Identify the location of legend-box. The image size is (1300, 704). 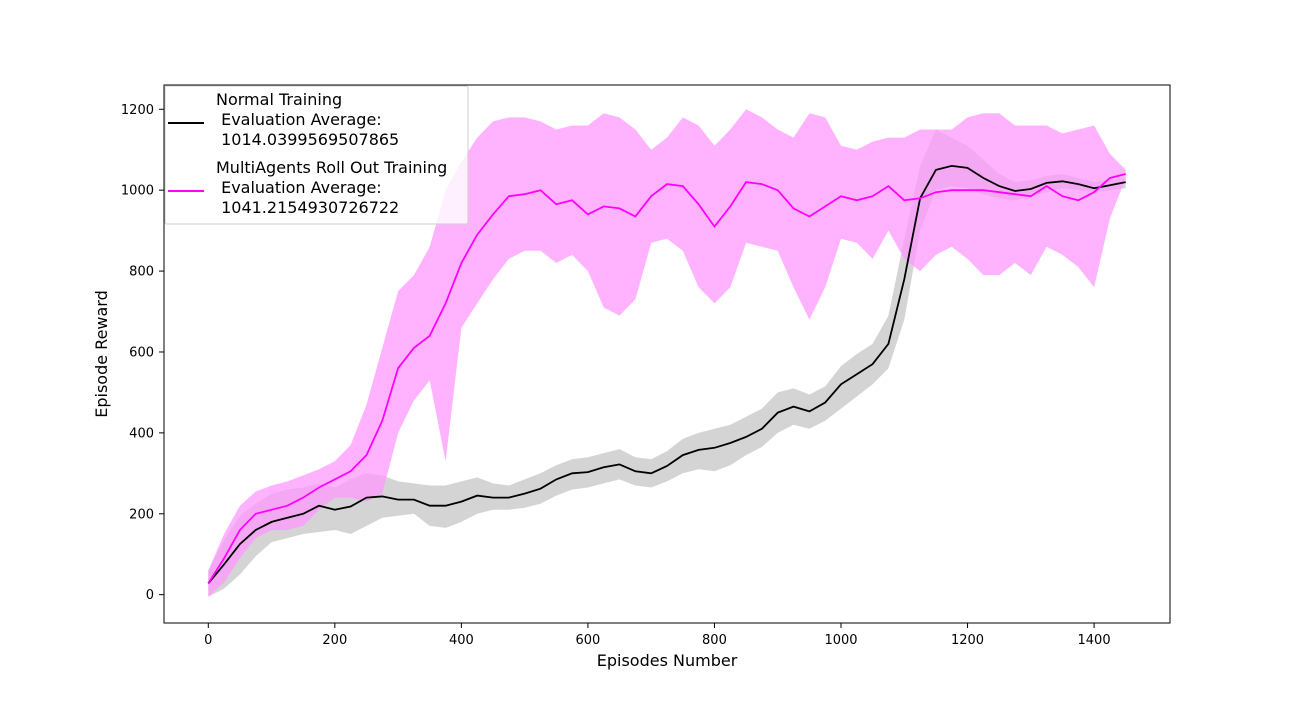
(316, 155).